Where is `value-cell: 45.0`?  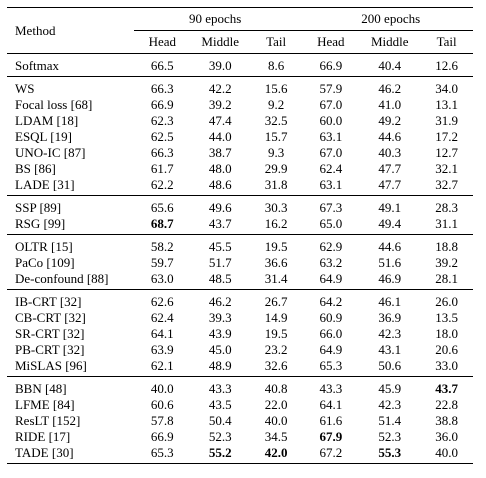
value-cell: 45.0 is located at coordinates (220, 349).